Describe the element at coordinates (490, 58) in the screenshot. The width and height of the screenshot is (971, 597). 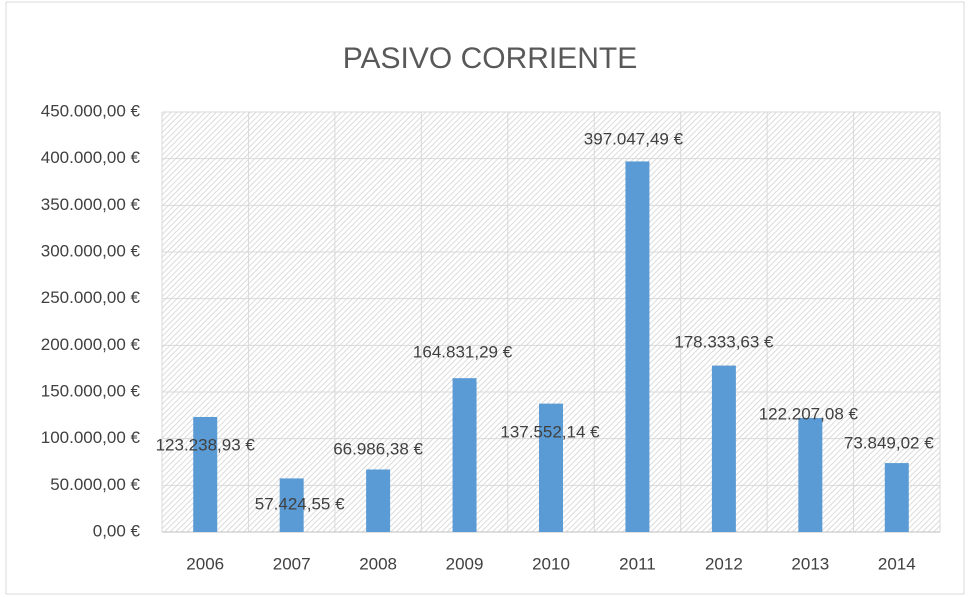
I see `chart-title: PASIVO CORRIENTE` at that location.